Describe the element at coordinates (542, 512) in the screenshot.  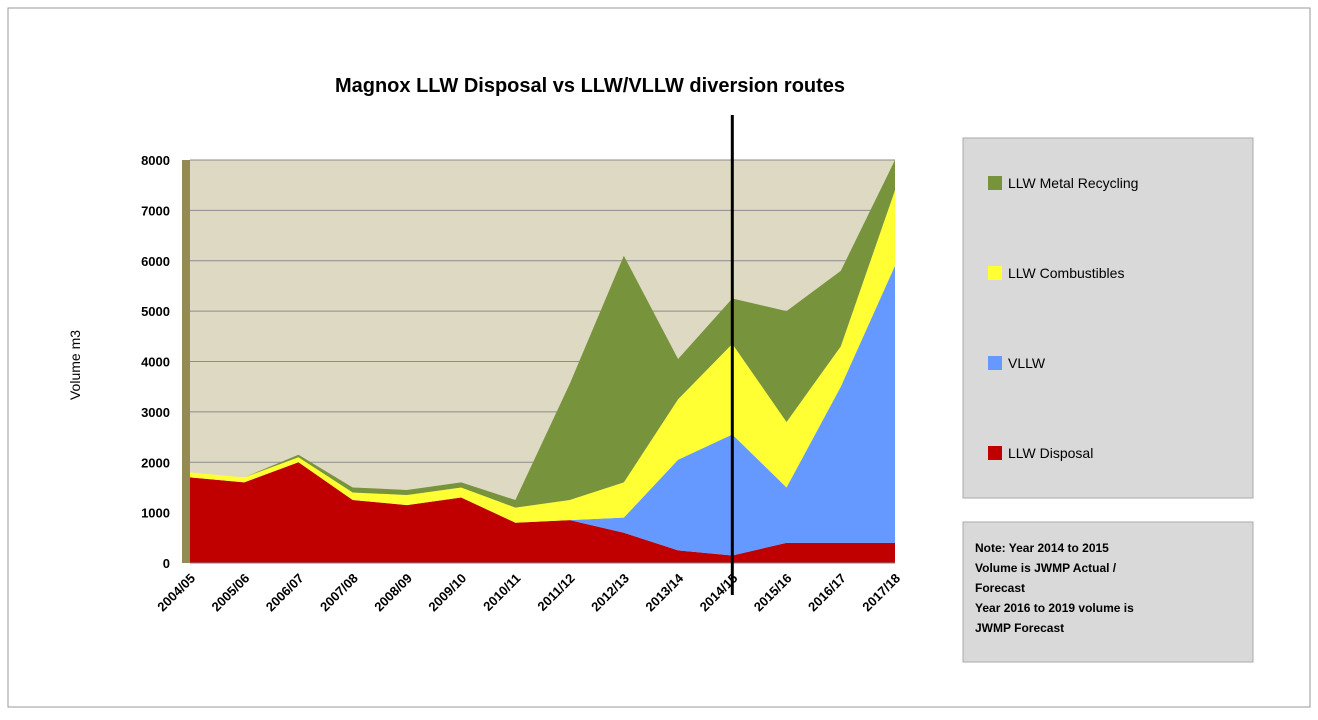
I see `area` at that location.